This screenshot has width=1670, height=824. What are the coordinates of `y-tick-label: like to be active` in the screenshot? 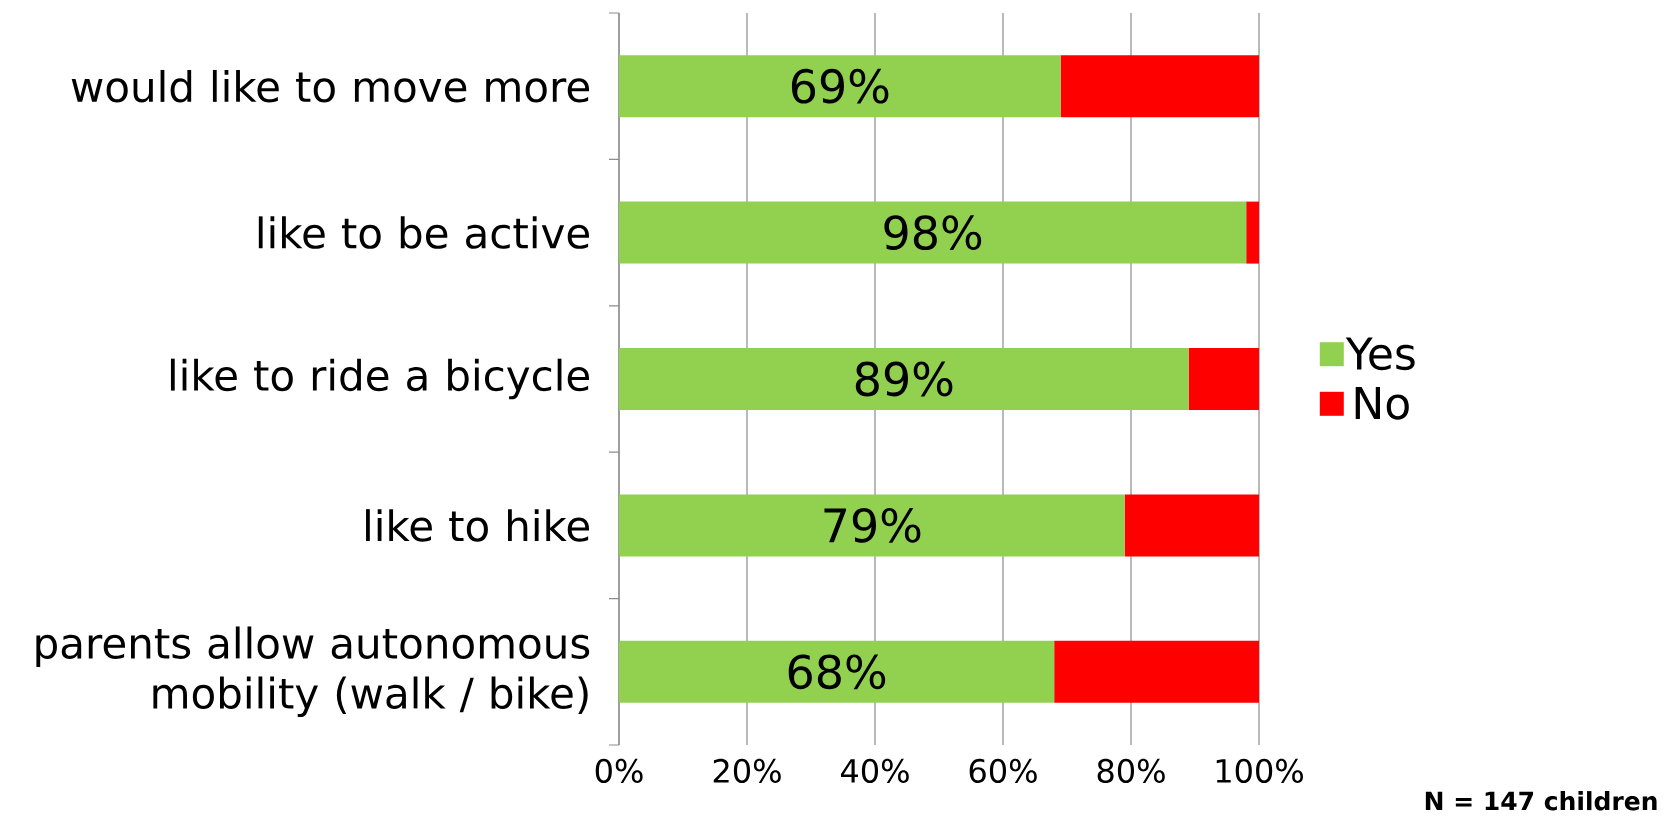 It's located at (423, 232).